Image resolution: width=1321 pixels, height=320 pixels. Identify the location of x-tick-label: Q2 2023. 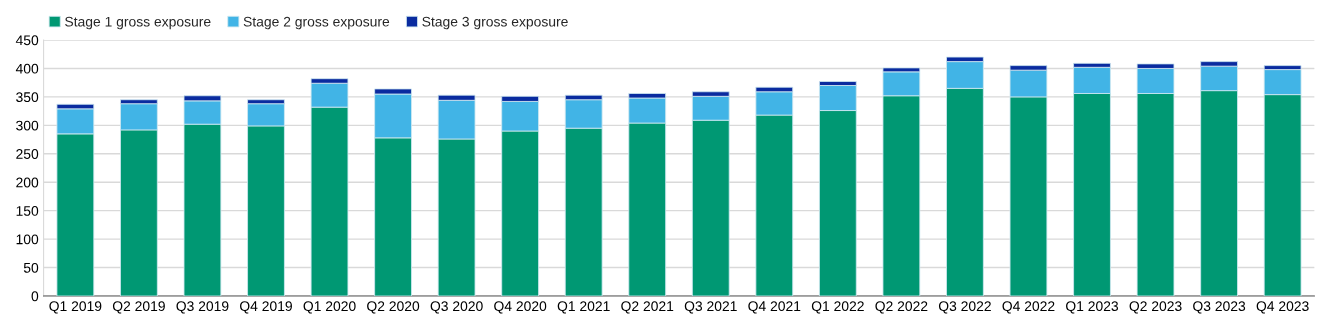
(1155, 307).